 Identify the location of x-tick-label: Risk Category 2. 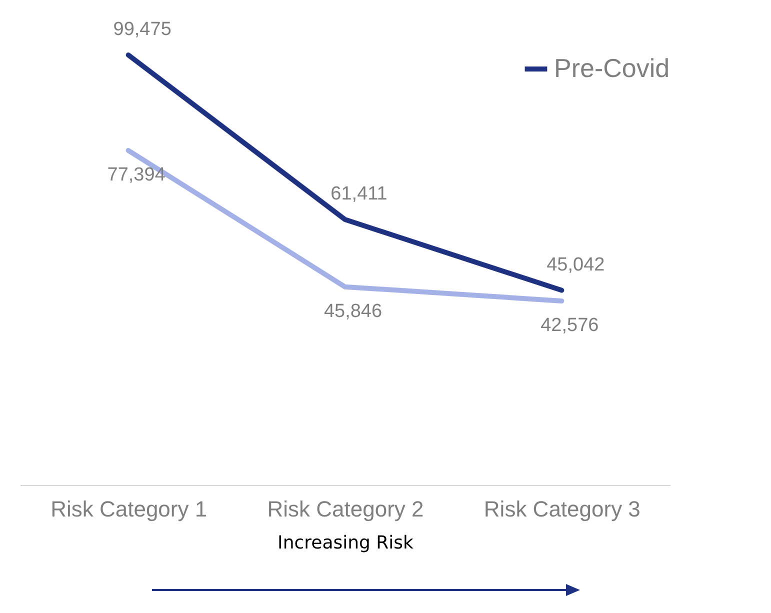
(345, 509).